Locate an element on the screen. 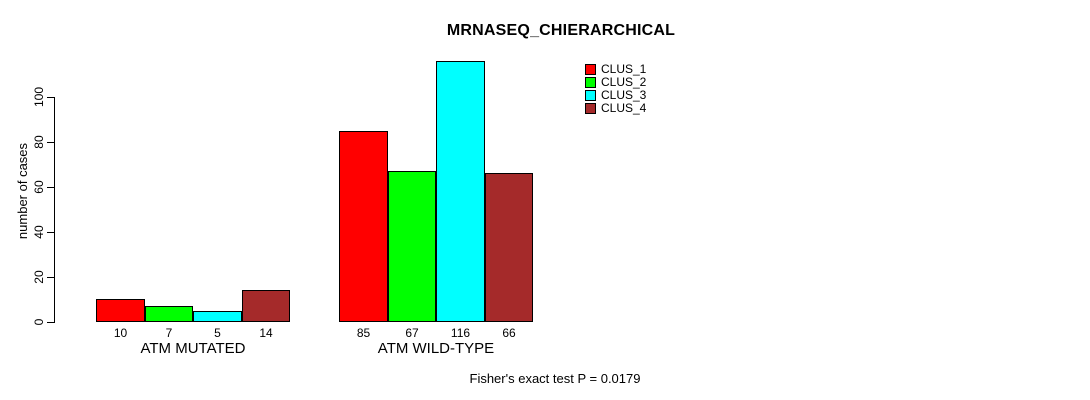 This screenshot has height=400, width=1090. bar-value-label: 5 is located at coordinates (217, 333).